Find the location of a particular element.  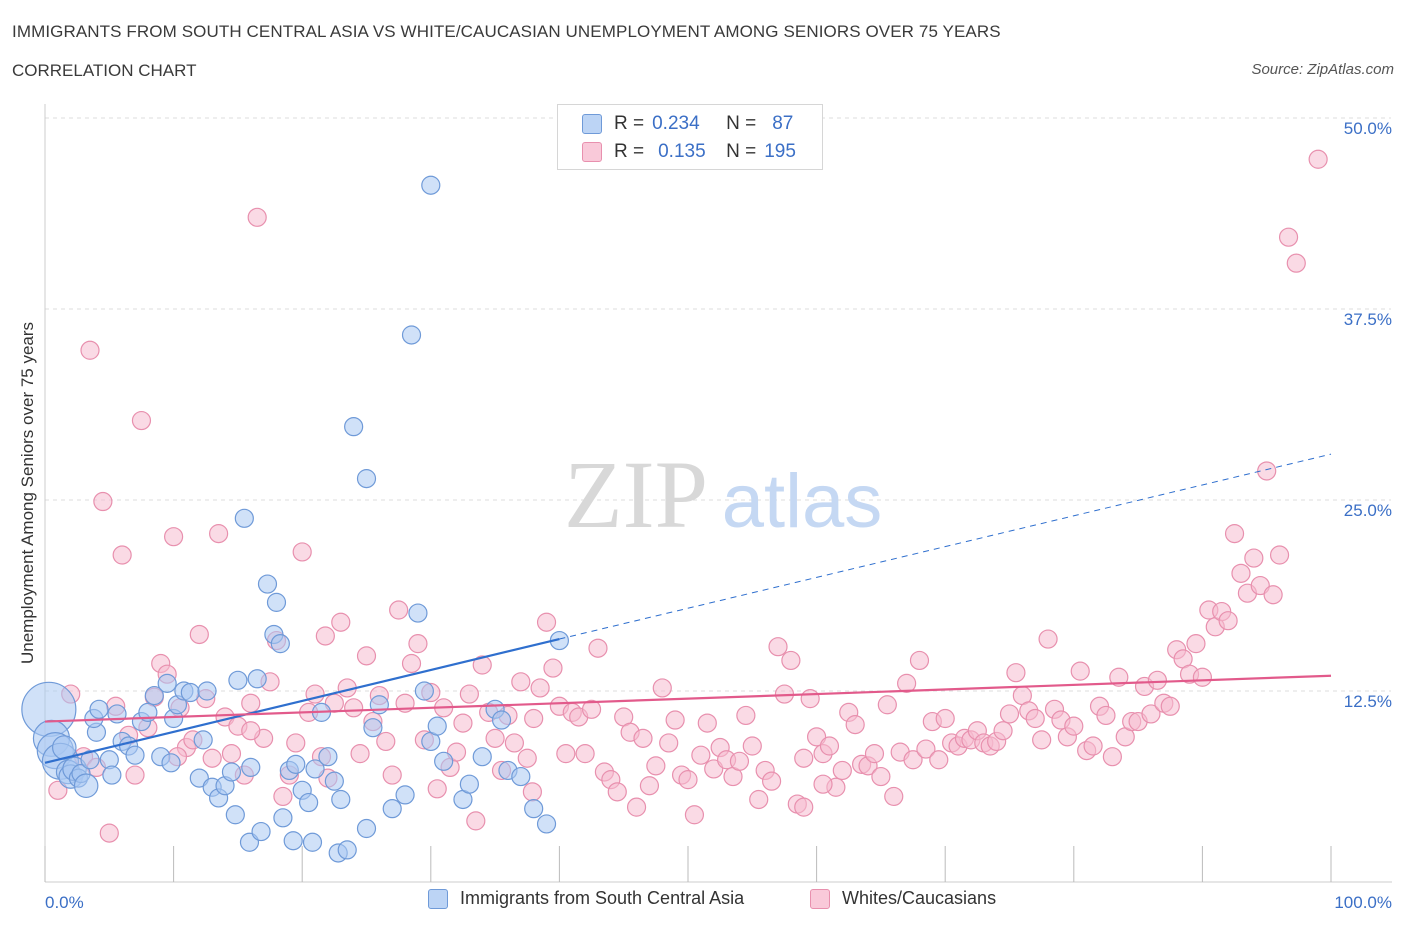

y-tick-label: 37.5% is located at coordinates (1368, 319).